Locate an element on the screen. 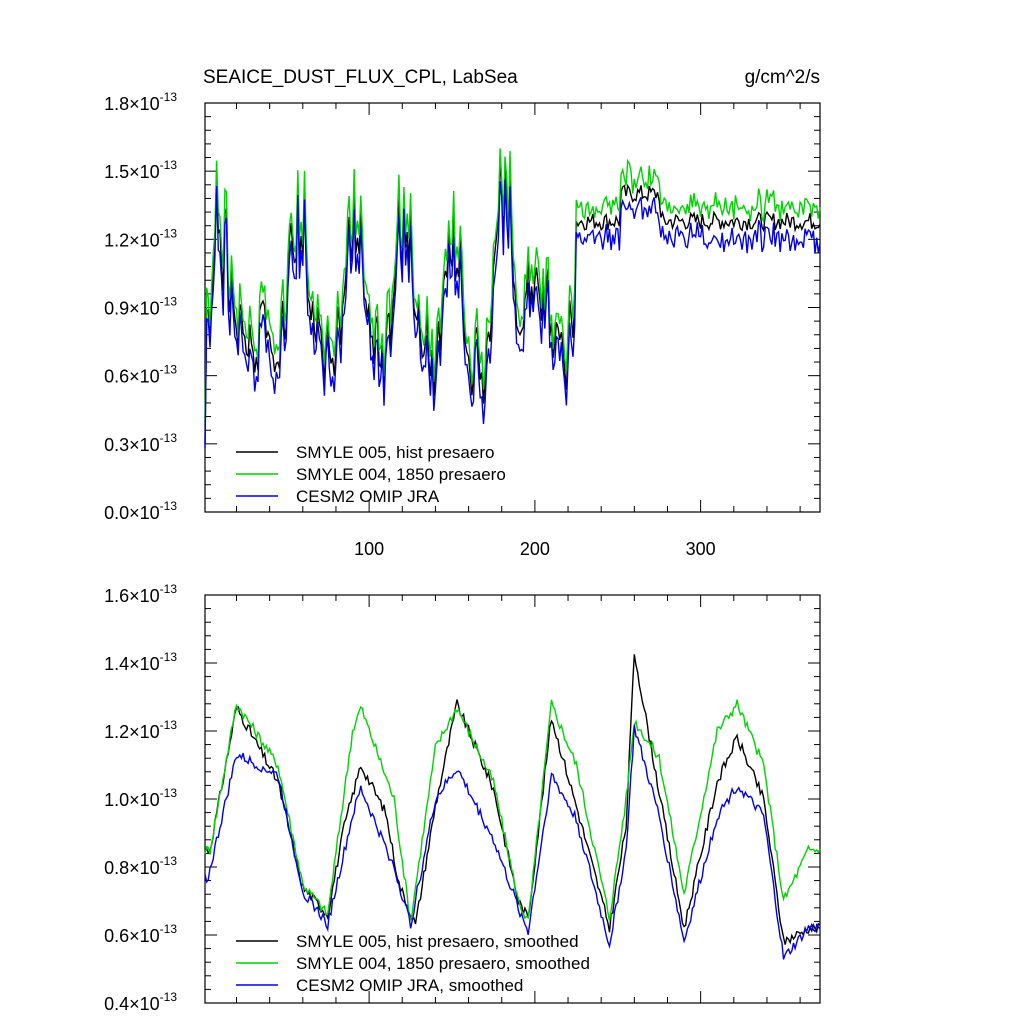  top-ytick-label: 0.0×10⁻¹³ is located at coordinates (140, 511).